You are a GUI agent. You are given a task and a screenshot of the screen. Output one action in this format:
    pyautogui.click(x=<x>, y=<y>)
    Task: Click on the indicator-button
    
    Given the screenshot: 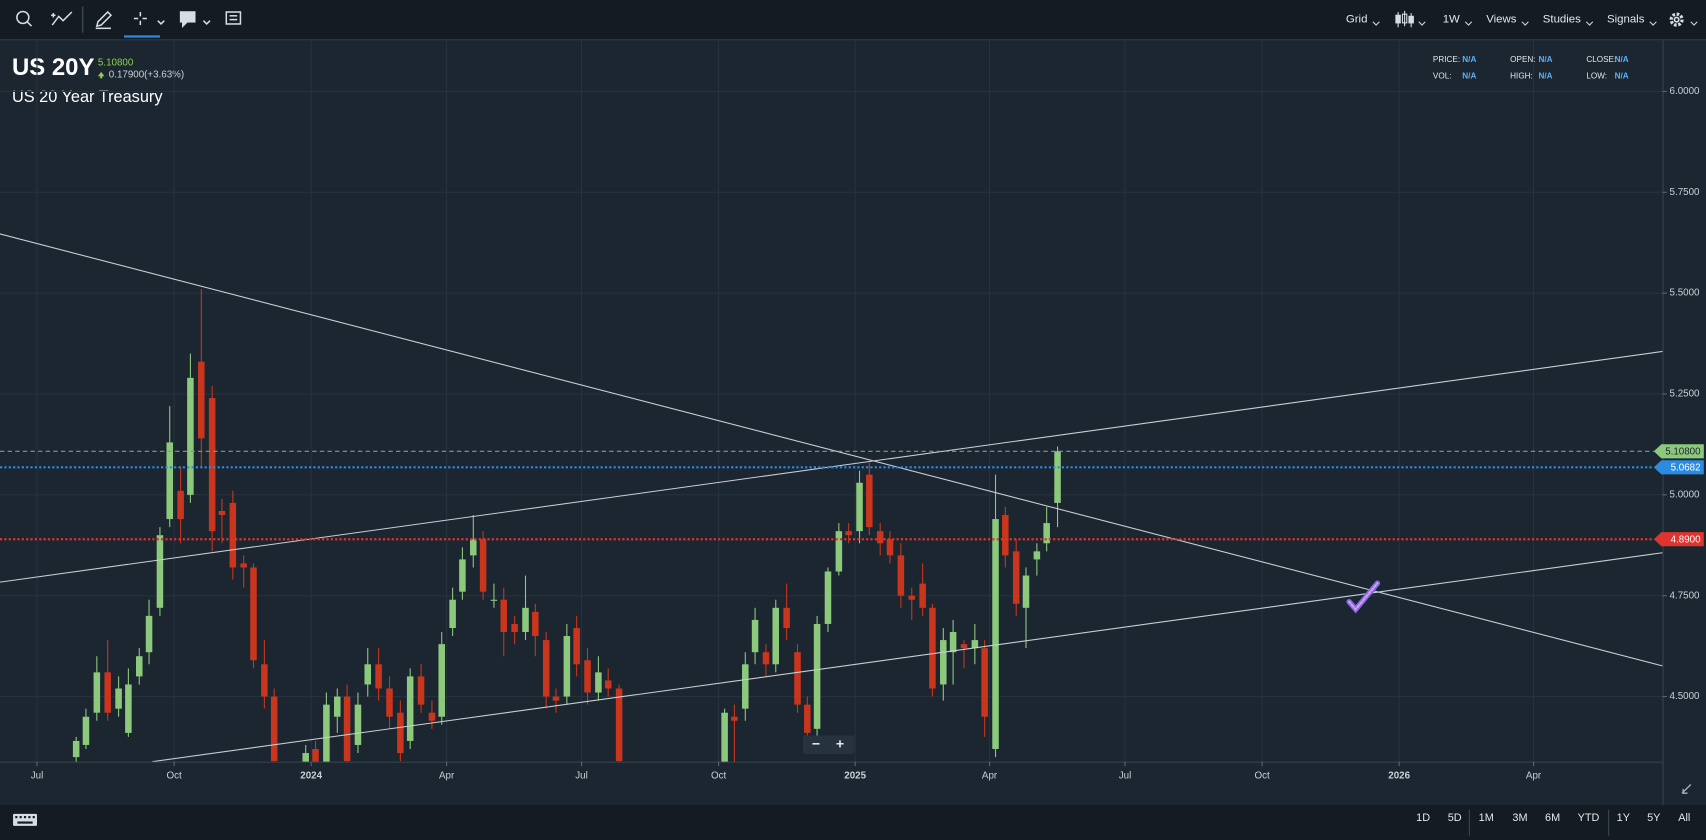 What is the action you would take?
    pyautogui.click(x=62, y=18)
    